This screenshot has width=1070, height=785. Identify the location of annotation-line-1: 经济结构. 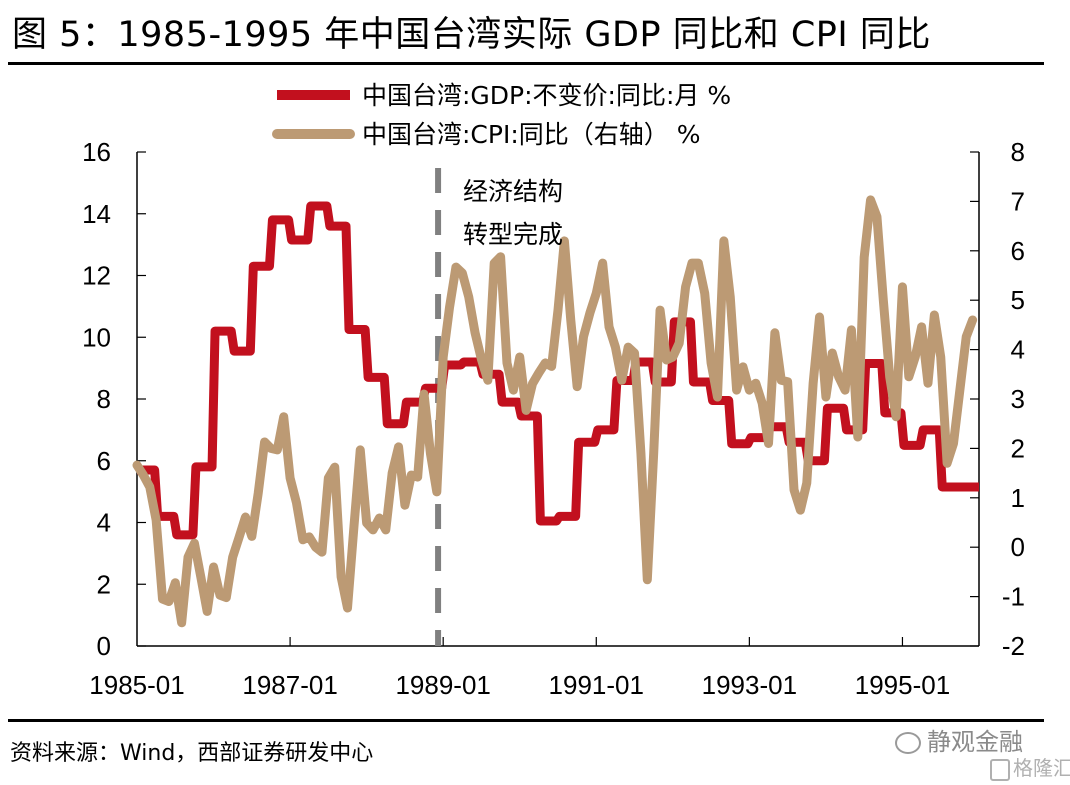
(513, 191).